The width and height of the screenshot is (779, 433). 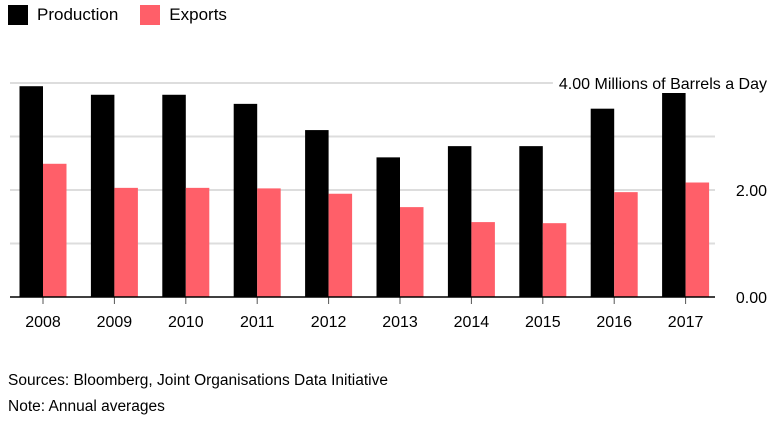 I want to click on bar-production-2014, so click(x=459, y=221).